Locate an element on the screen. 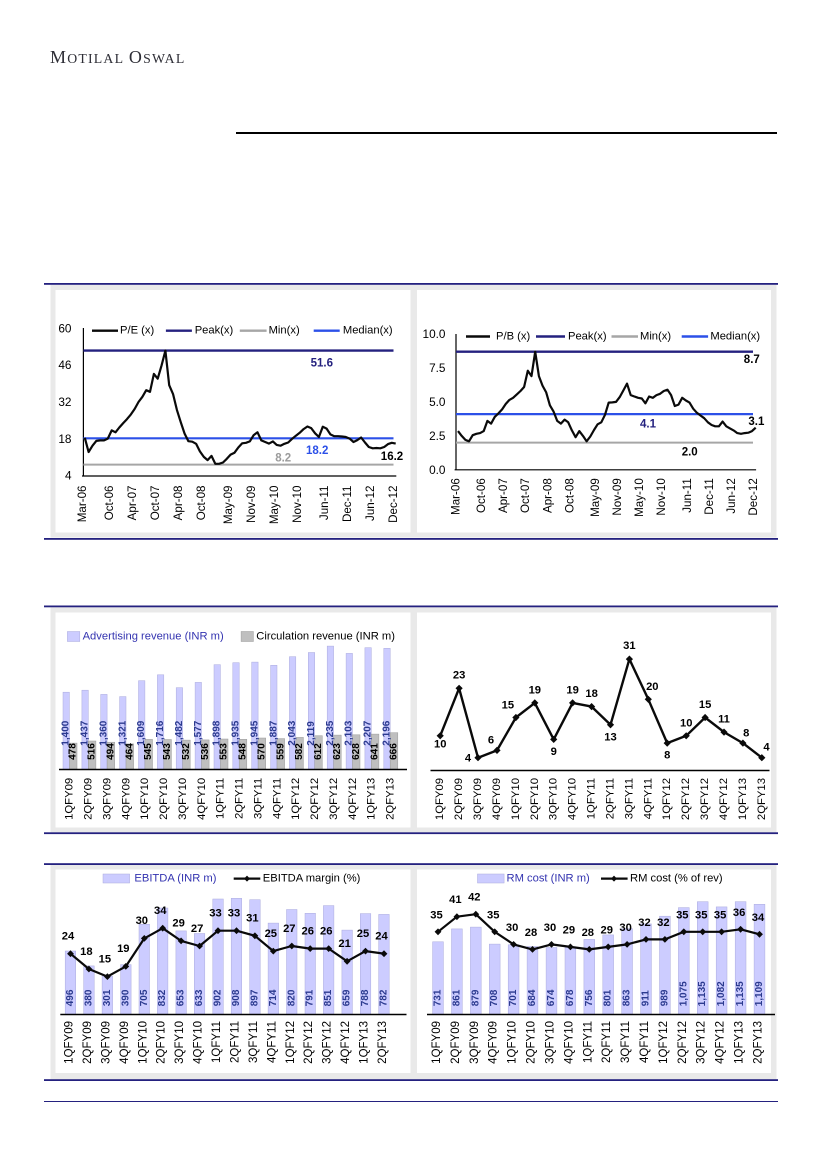 Image resolution: width=826 pixels, height=1169 pixels. svg-text: 1,437 is located at coordinates (85, 732).